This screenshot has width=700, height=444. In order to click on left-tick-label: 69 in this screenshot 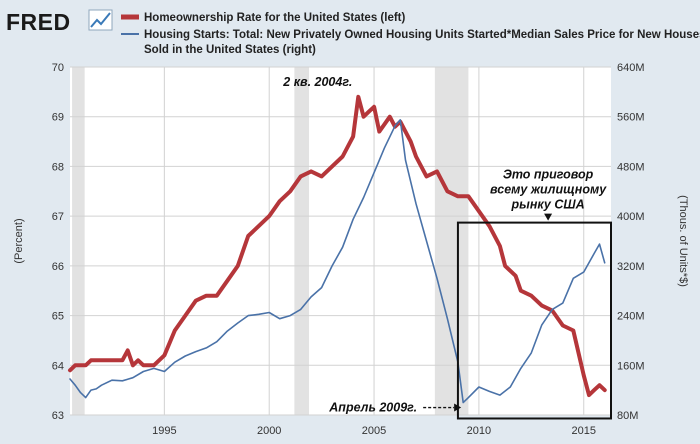, I will do `click(58, 118)`.